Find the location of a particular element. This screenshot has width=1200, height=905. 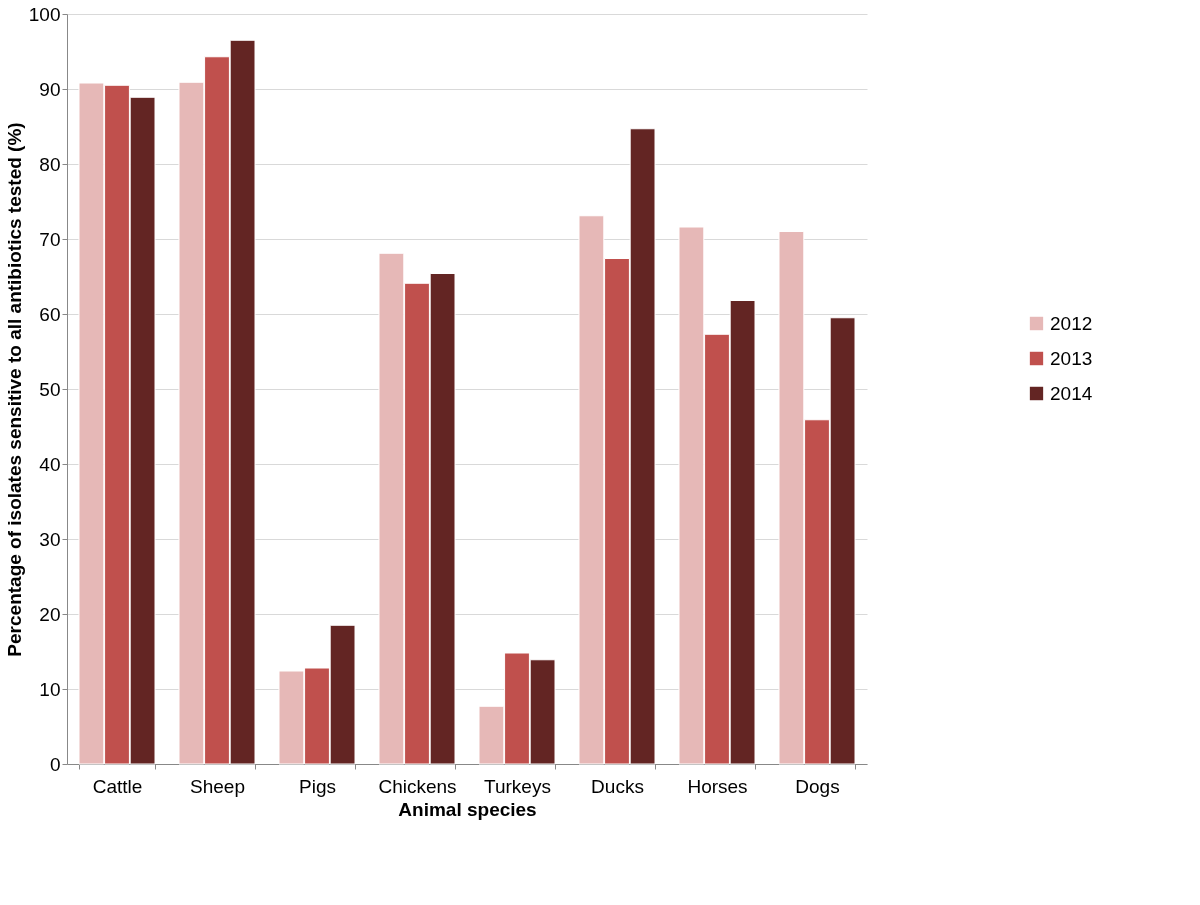

x-tick-label: Turkeys is located at coordinates (517, 786).